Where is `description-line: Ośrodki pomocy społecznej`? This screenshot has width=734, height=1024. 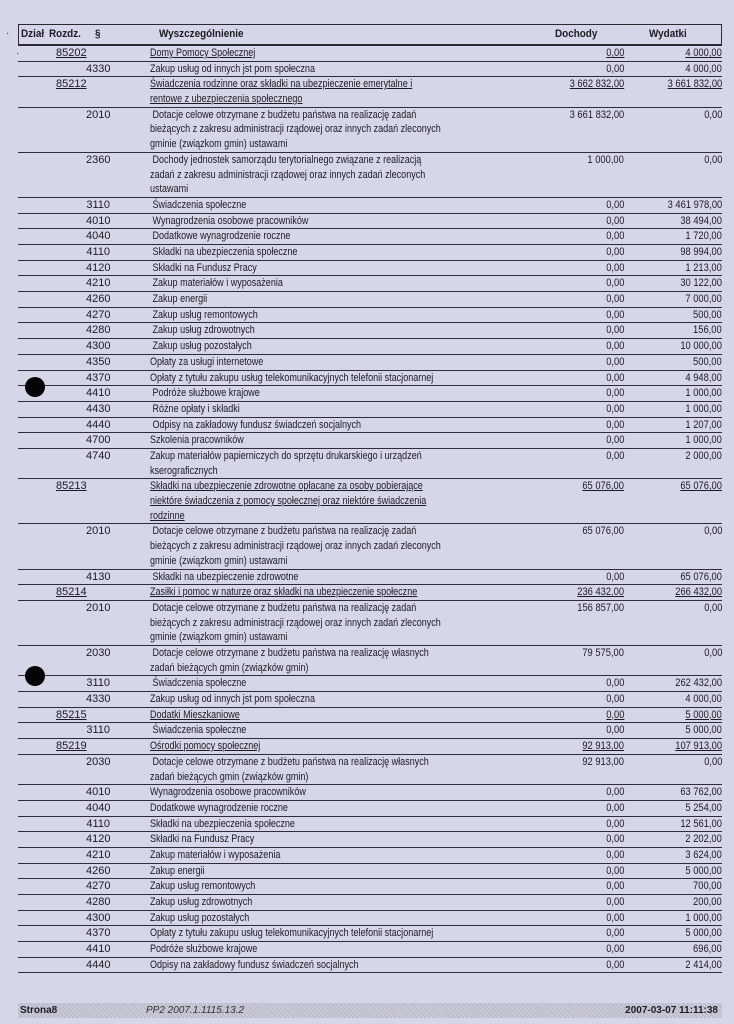 description-line: Ośrodki pomocy społecznej is located at coordinates (297, 746).